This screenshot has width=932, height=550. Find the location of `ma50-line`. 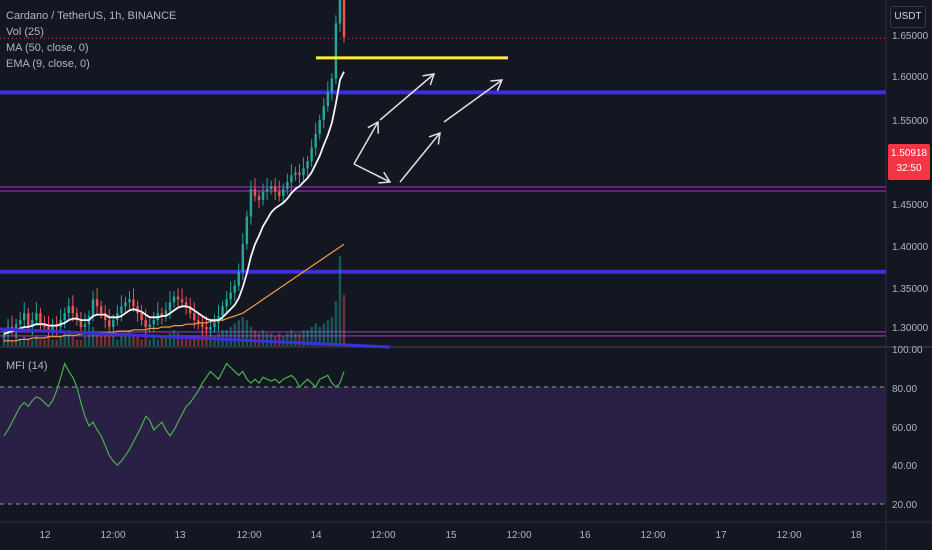

ma50-line is located at coordinates (174, 292).